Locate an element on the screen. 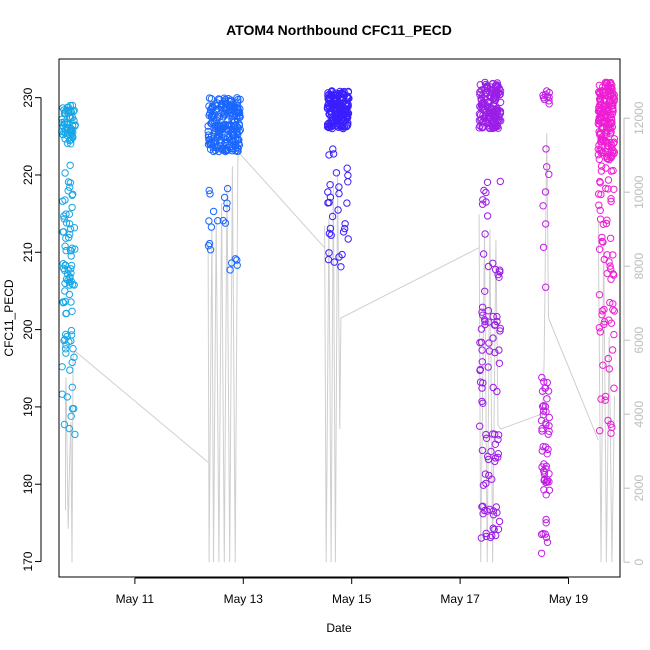 The image size is (650, 650). y-axis-label: CFC11_PECD is located at coordinates (9, 317).